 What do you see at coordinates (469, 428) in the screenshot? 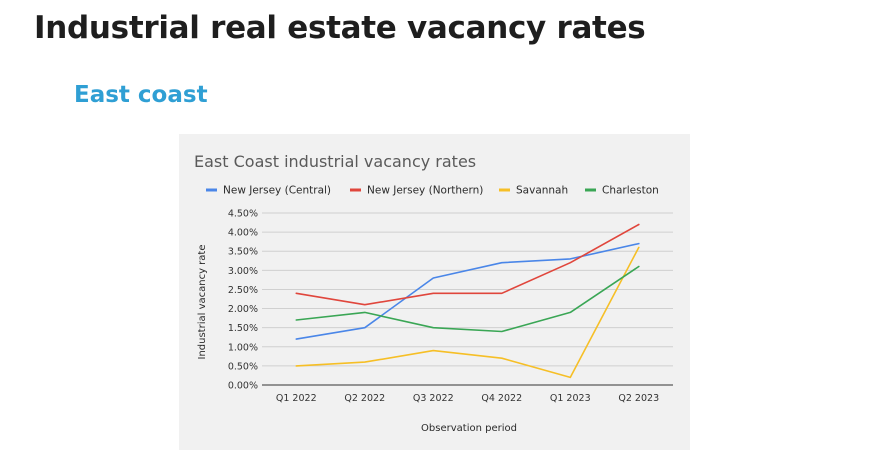
I see `x-axis-title: Observation period` at bounding box center [469, 428].